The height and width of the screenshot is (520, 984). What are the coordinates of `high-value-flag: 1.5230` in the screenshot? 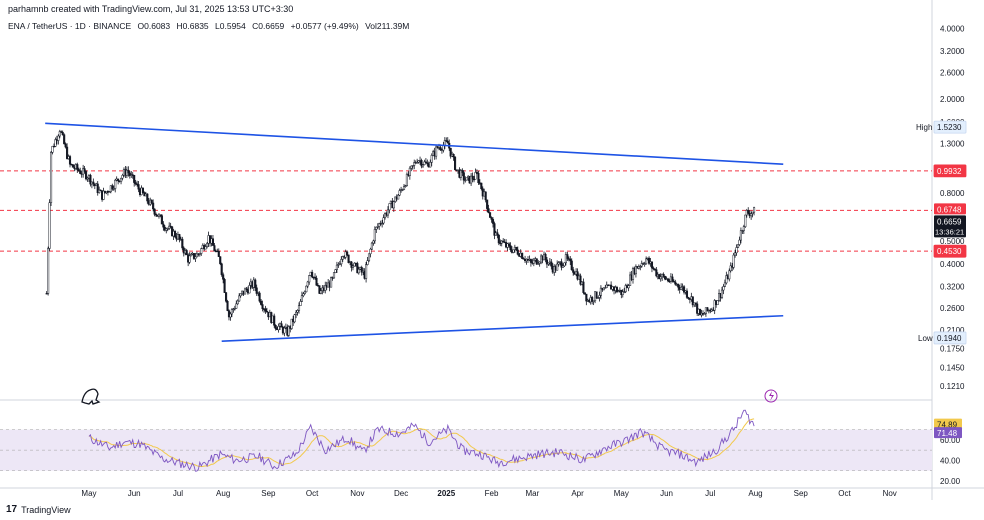 It's located at (949, 127).